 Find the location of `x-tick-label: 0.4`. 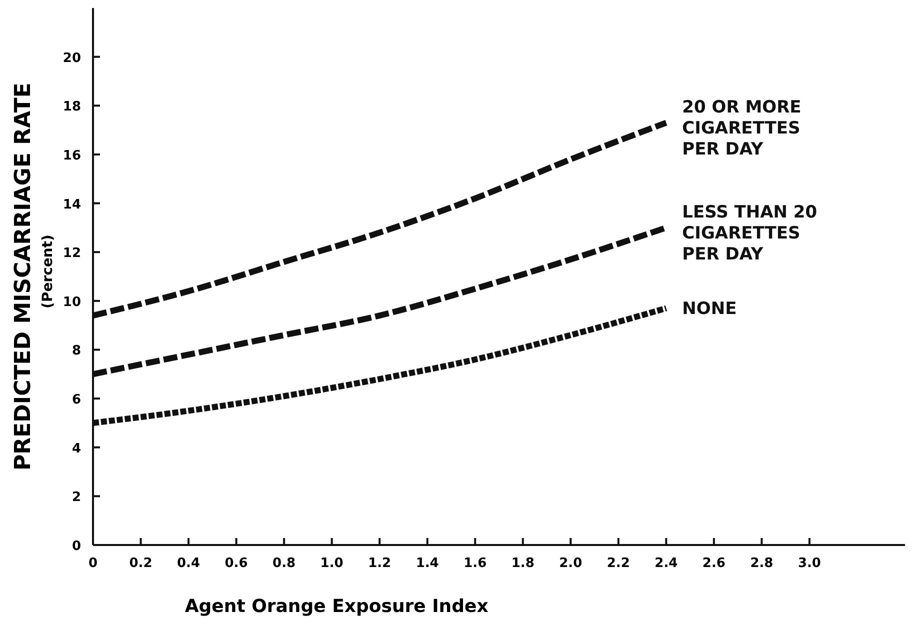

x-tick-label: 0.4 is located at coordinates (188, 563).